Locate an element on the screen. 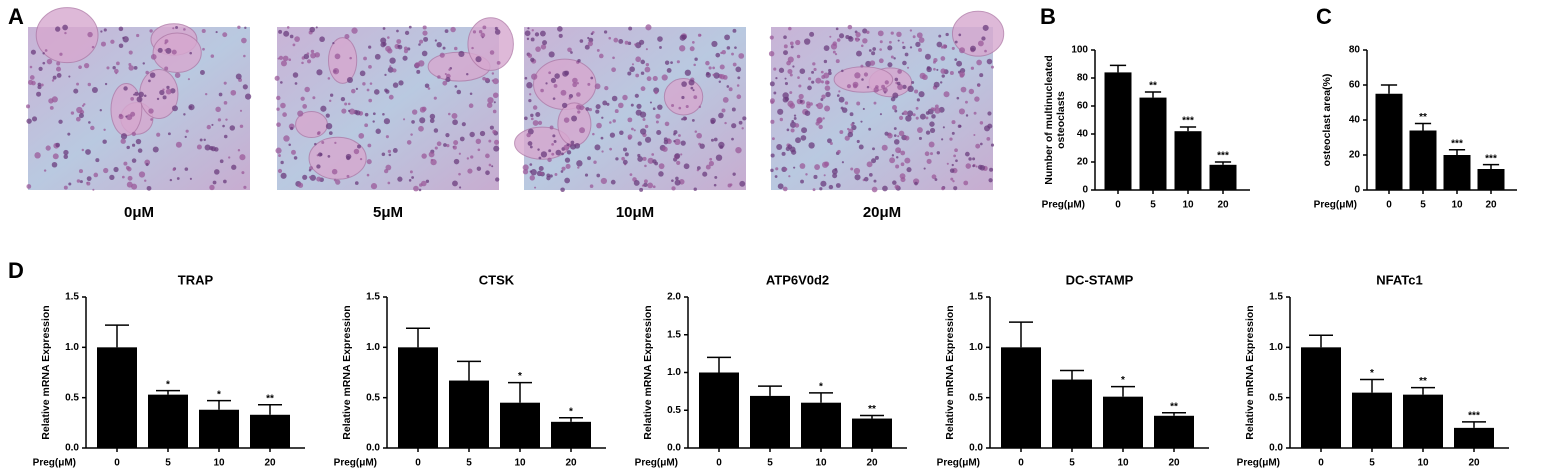 The height and width of the screenshot is (468, 1549). y-tick-label: 2.0 is located at coordinates (674, 297).